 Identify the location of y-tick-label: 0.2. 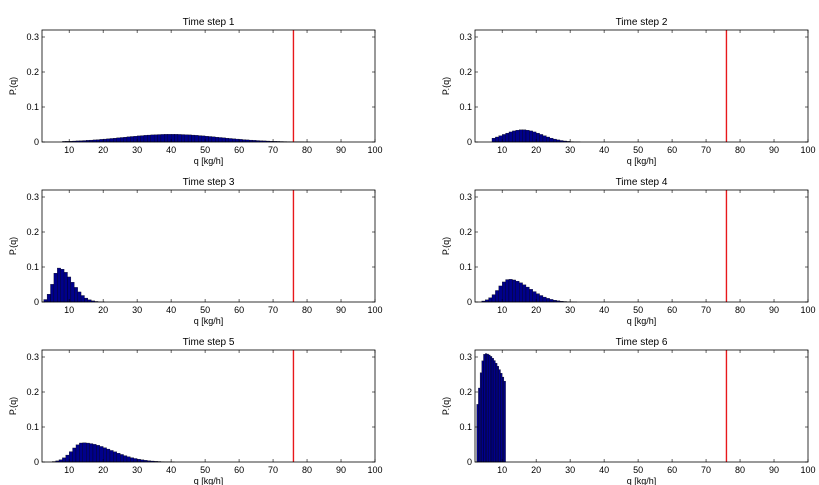
(465, 392).